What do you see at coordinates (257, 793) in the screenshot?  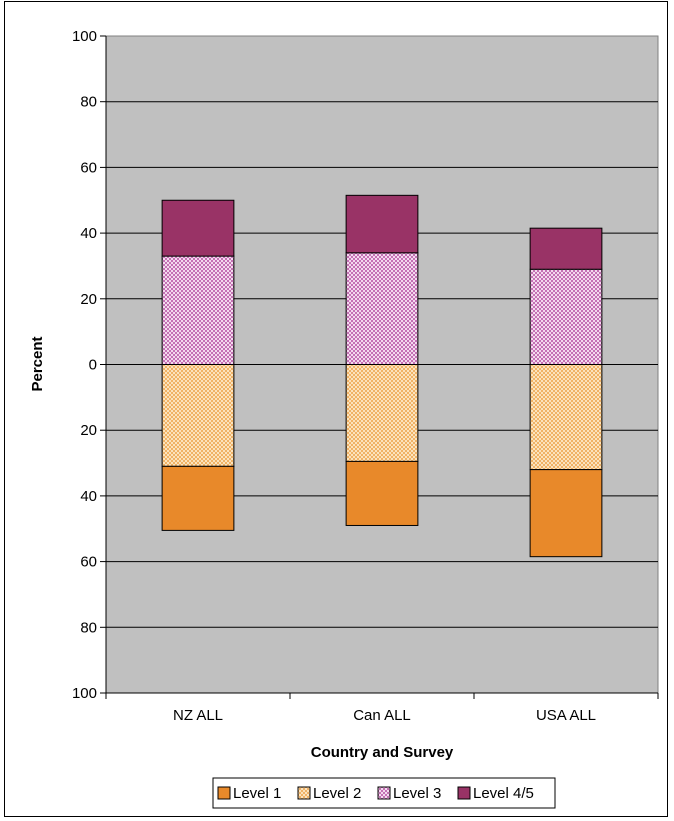 I see `legend-label: Level 1` at bounding box center [257, 793].